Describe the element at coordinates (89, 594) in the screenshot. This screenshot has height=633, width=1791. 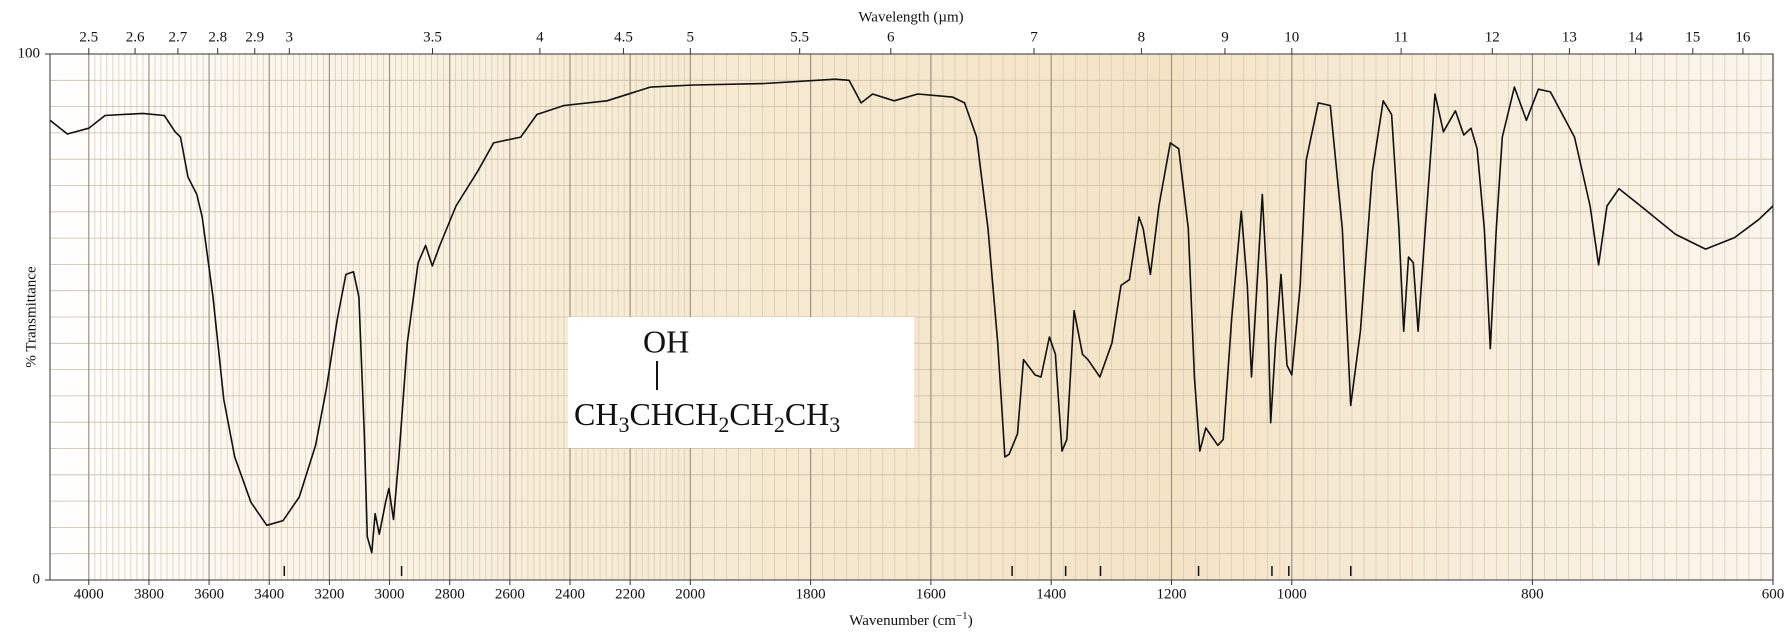
I see `x-tick-label: 4000` at that location.